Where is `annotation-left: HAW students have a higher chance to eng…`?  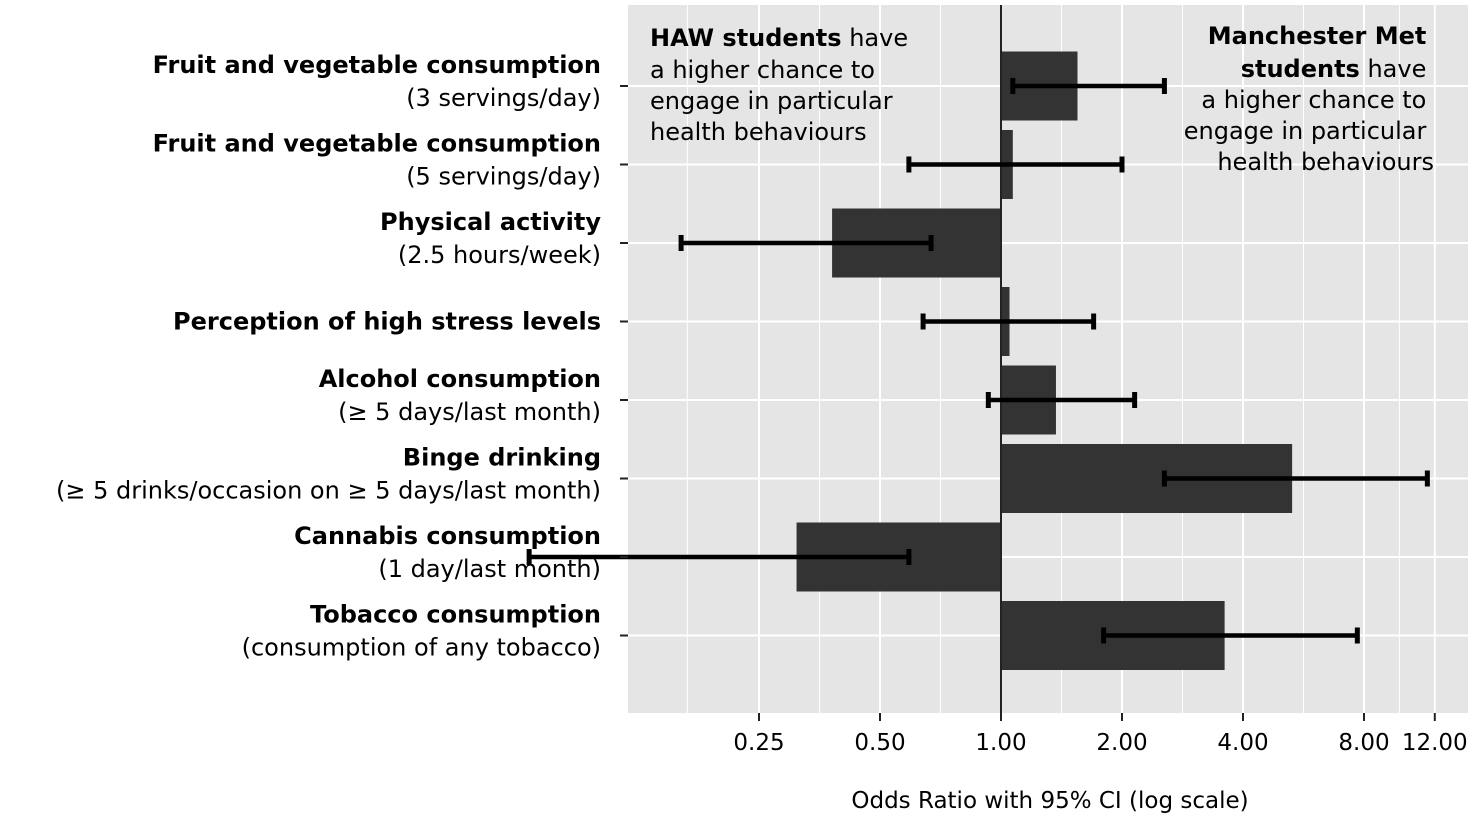 annotation-left: HAW students have a higher chance to eng… is located at coordinates (783, 85).